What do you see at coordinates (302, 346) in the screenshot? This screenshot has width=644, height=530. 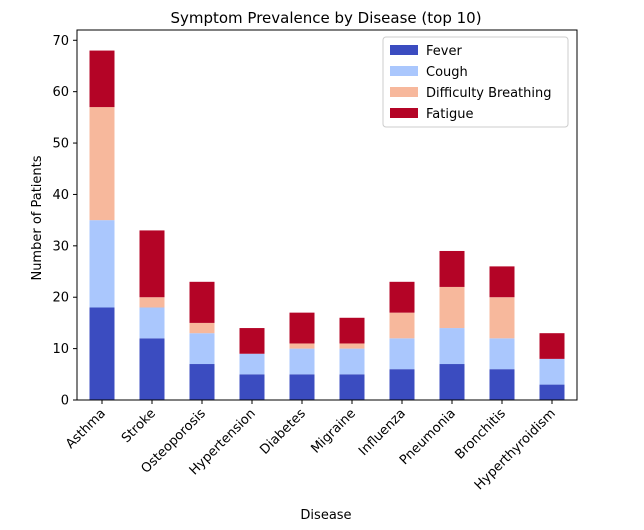 I see `bar-diabetes-difficulty-breathing` at bounding box center [302, 346].